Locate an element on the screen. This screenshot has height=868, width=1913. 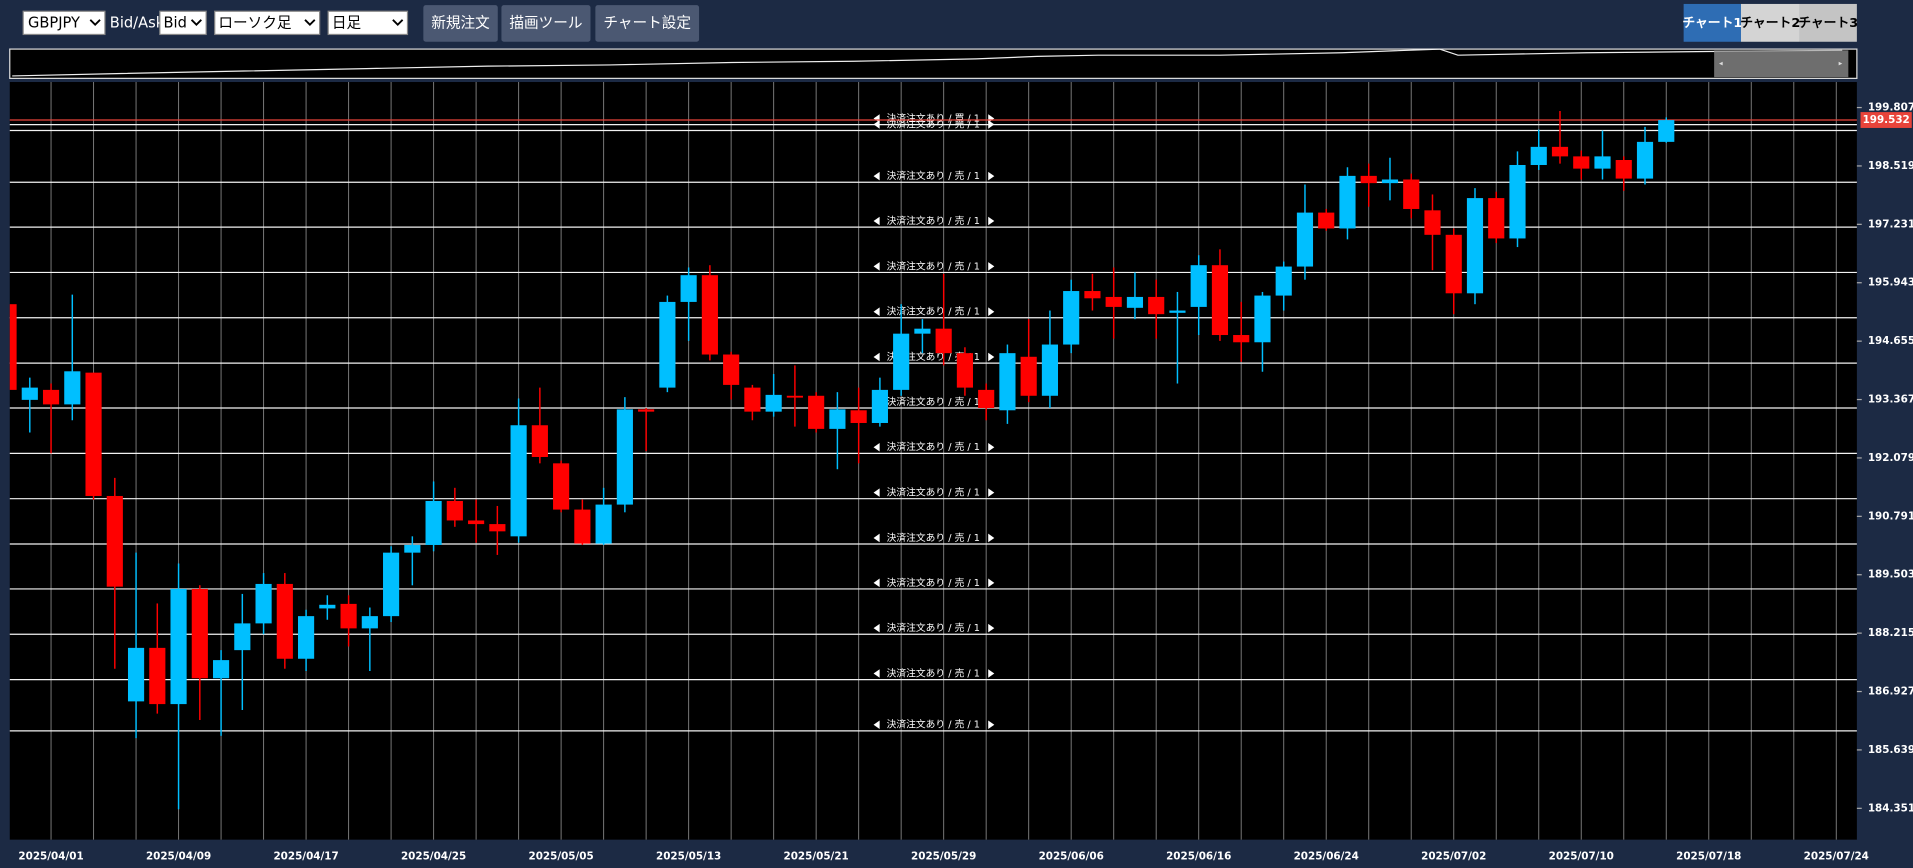
bid-ask-select: Bid is located at coordinates (183, 23).